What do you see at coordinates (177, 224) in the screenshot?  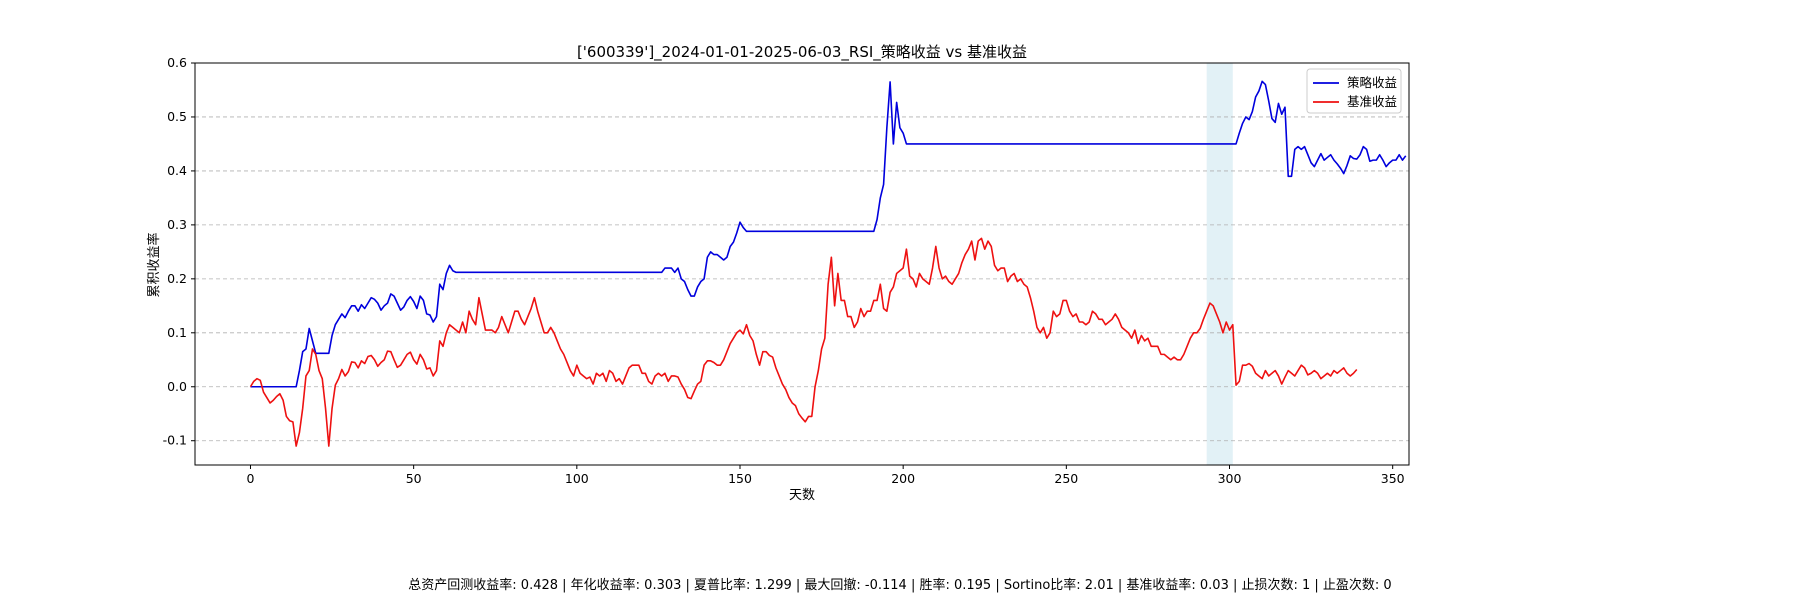 I see `y-tick-label: 0.3` at bounding box center [177, 224].